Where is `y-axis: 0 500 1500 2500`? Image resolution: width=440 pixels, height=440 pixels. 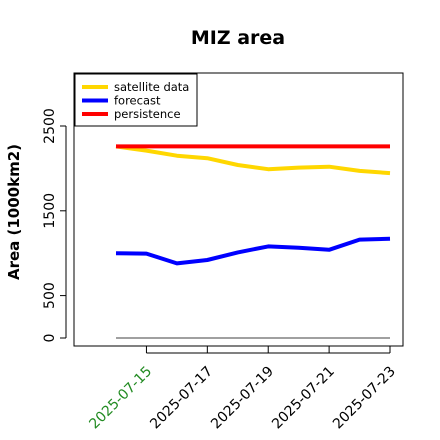 y-axis: 0 500 1500 2500 is located at coordinates (54, 225).